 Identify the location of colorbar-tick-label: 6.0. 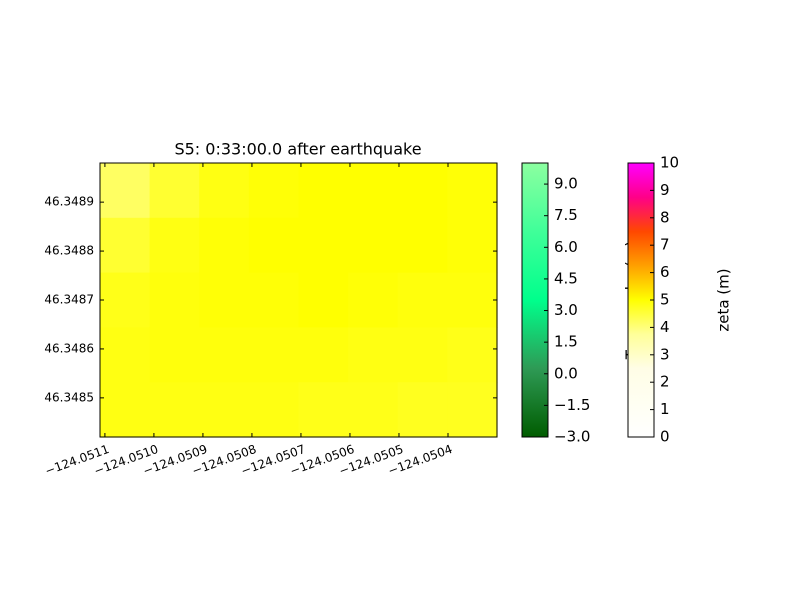
(566, 247).